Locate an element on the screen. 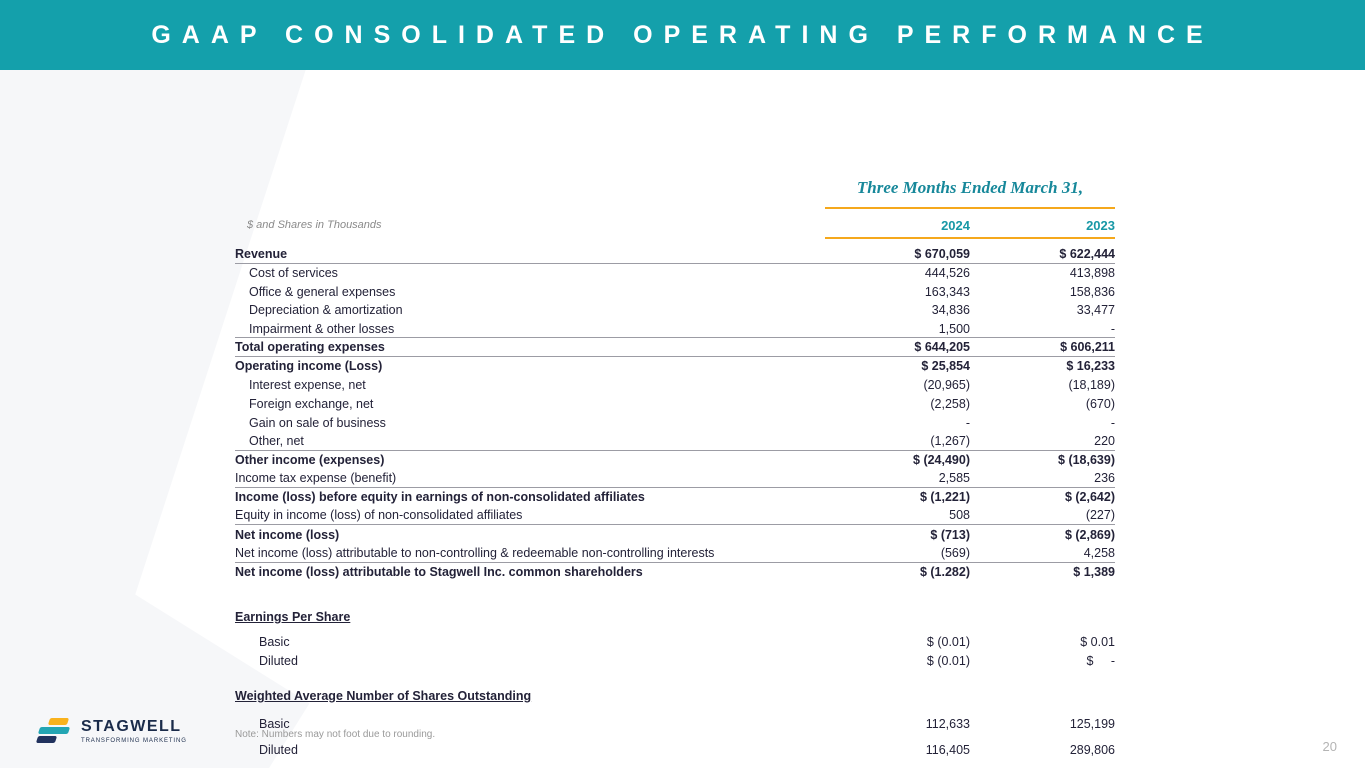 The height and width of the screenshot is (768, 1365). value-2023: $ (2,642) is located at coordinates (1089, 497).